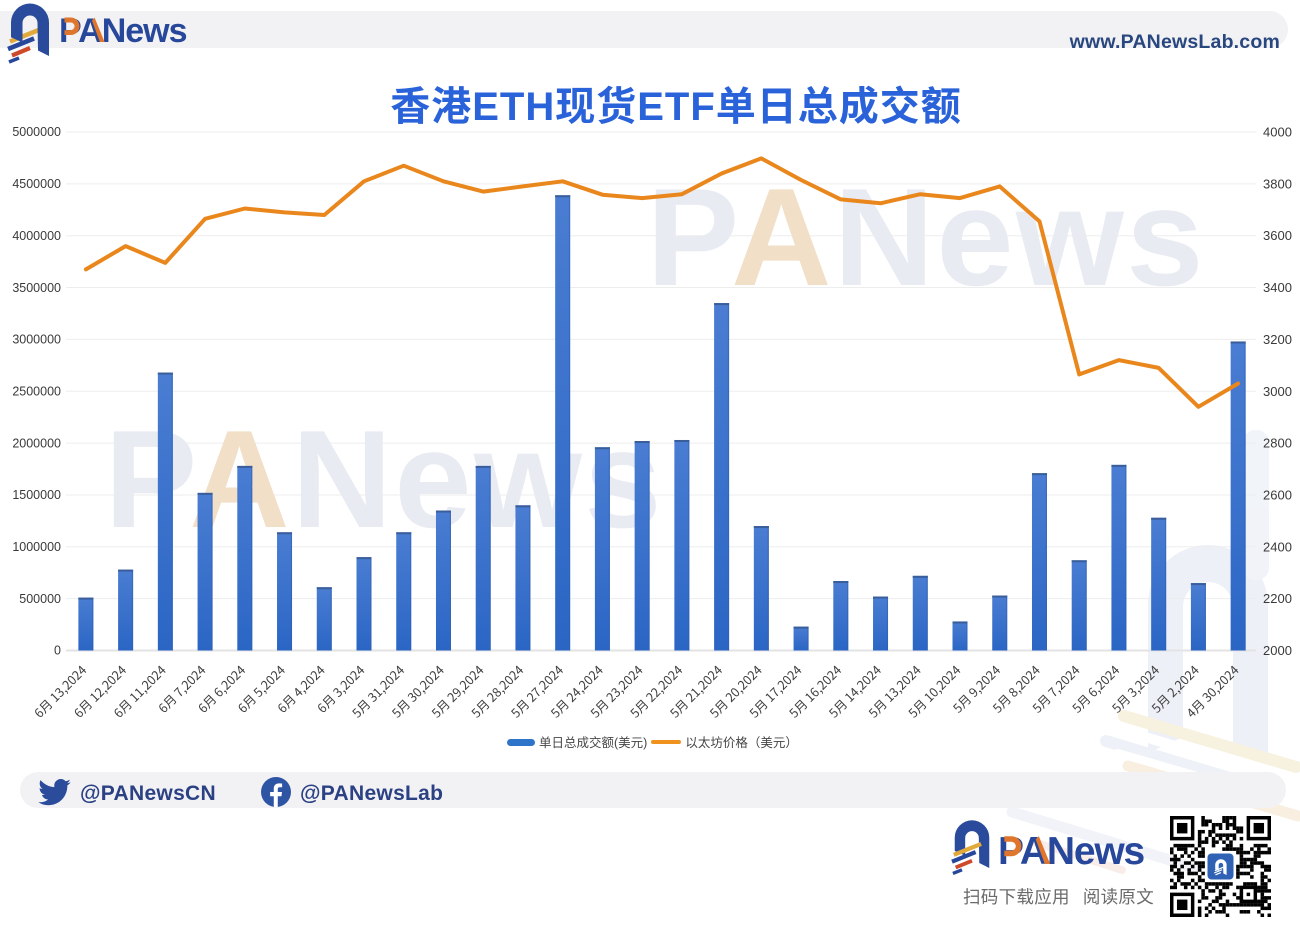 This screenshot has width=1300, height=931. What do you see at coordinates (372, 792) in the screenshot?
I see `facebook-handle: @PANewsLab` at bounding box center [372, 792].